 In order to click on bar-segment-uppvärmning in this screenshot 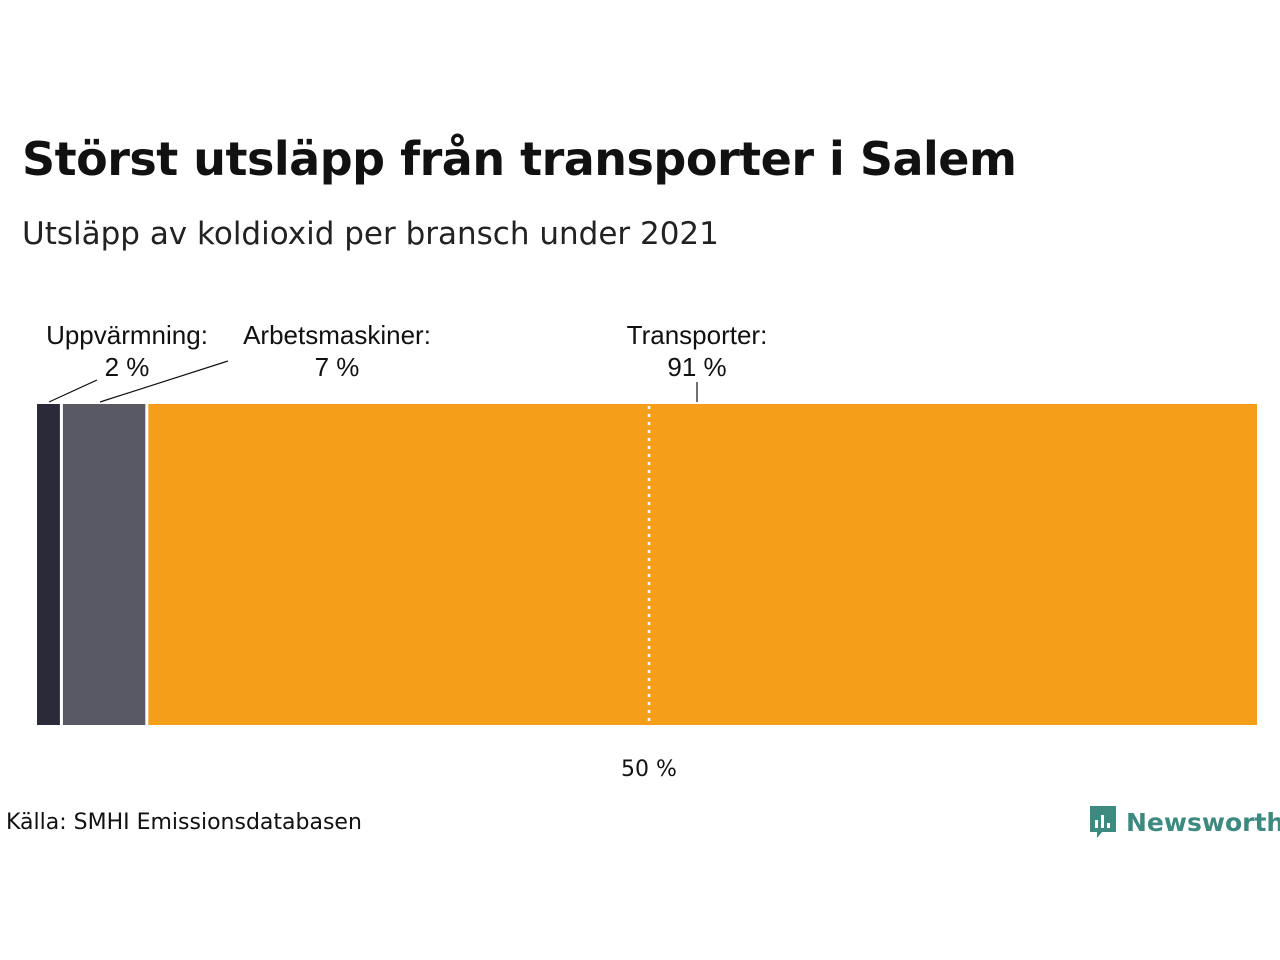, I will do `click(48, 564)`.